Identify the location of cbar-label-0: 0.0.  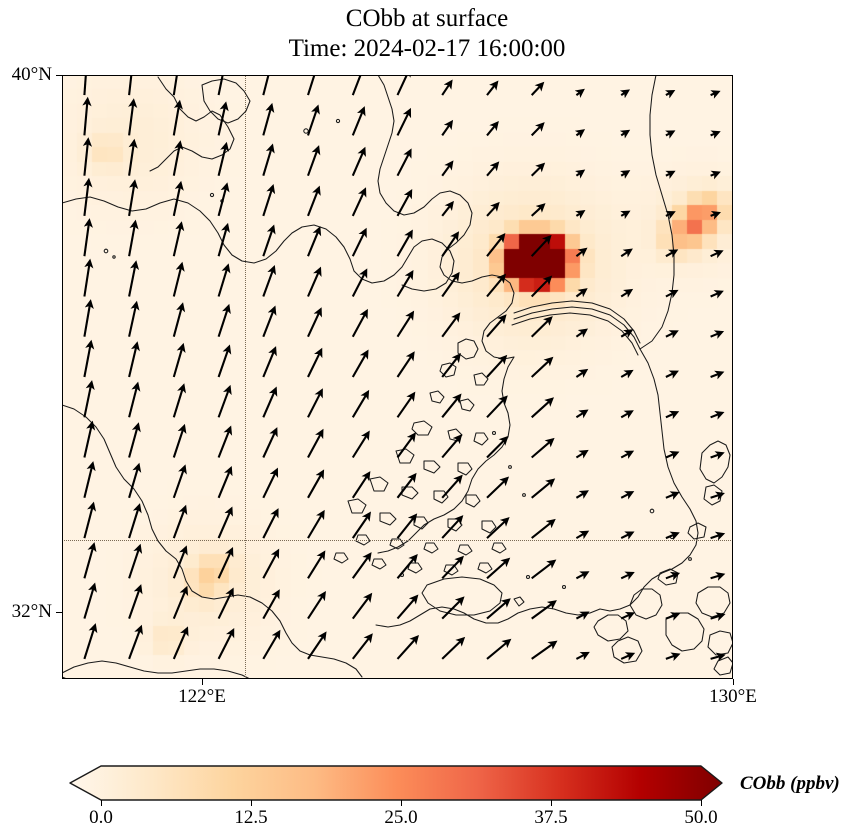
(101, 817).